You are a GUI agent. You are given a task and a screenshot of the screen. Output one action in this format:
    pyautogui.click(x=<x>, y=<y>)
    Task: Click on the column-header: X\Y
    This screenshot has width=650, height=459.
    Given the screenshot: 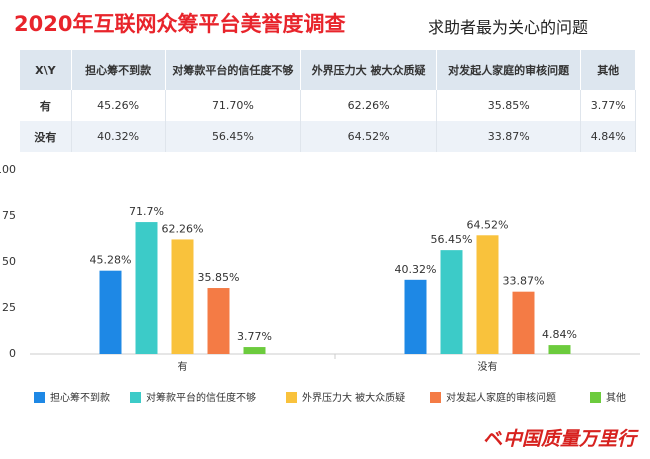 What is the action you would take?
    pyautogui.click(x=46, y=70)
    